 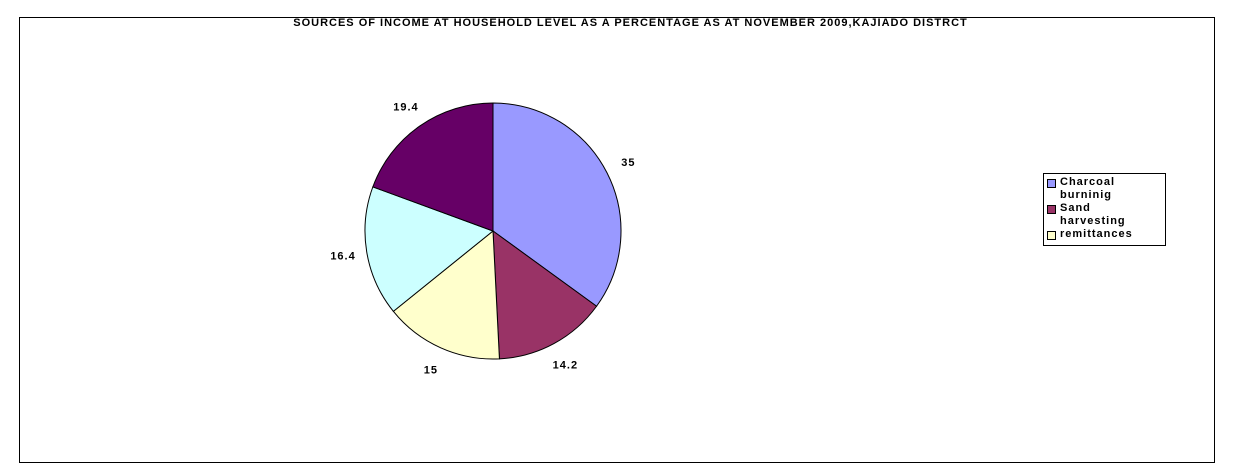 What do you see at coordinates (565, 366) in the screenshot?
I see `data-label-sand-harvesting: 14.2` at bounding box center [565, 366].